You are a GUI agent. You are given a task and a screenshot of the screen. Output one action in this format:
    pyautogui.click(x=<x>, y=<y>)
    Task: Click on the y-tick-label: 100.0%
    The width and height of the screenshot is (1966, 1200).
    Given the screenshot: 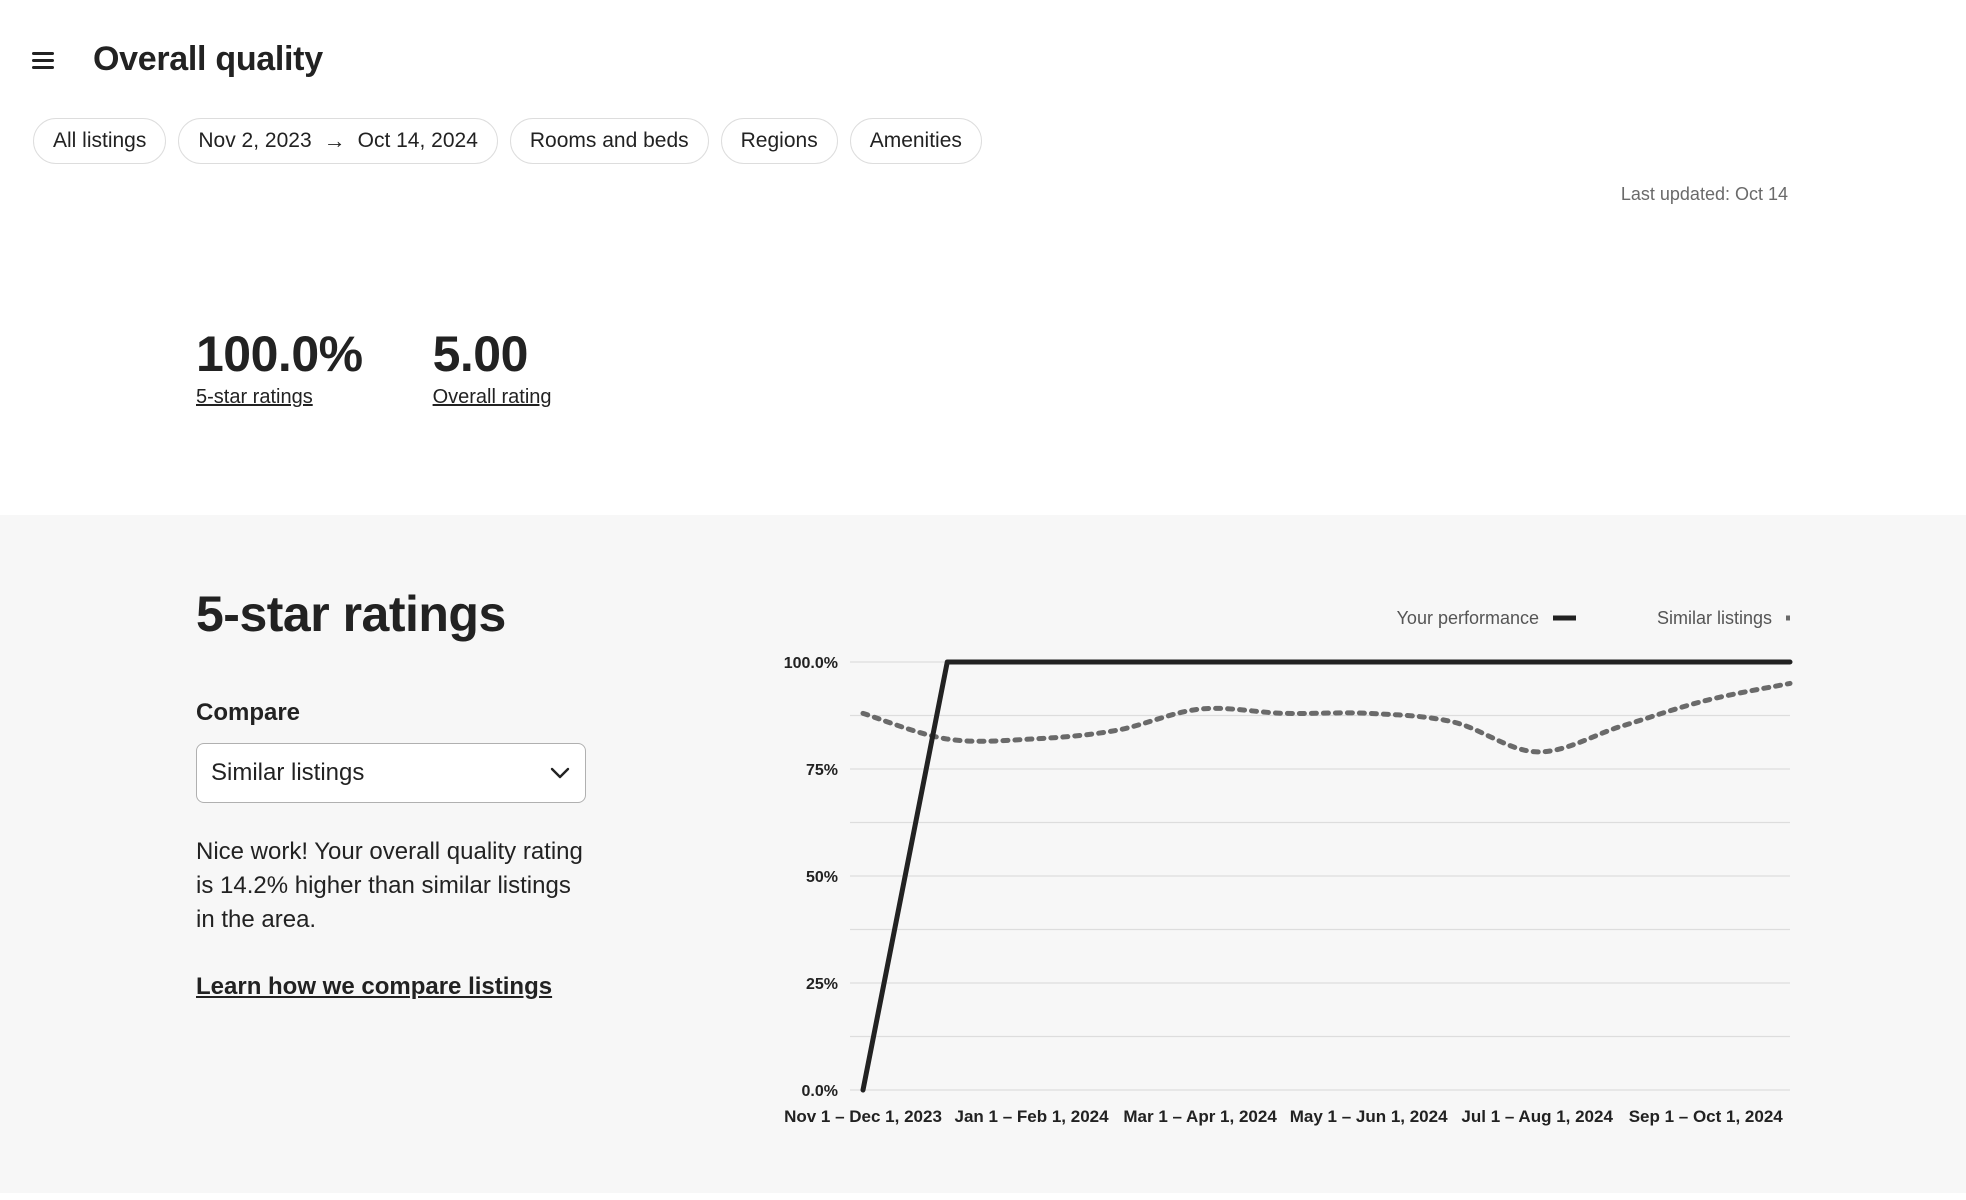 What is the action you would take?
    pyautogui.click(x=811, y=663)
    